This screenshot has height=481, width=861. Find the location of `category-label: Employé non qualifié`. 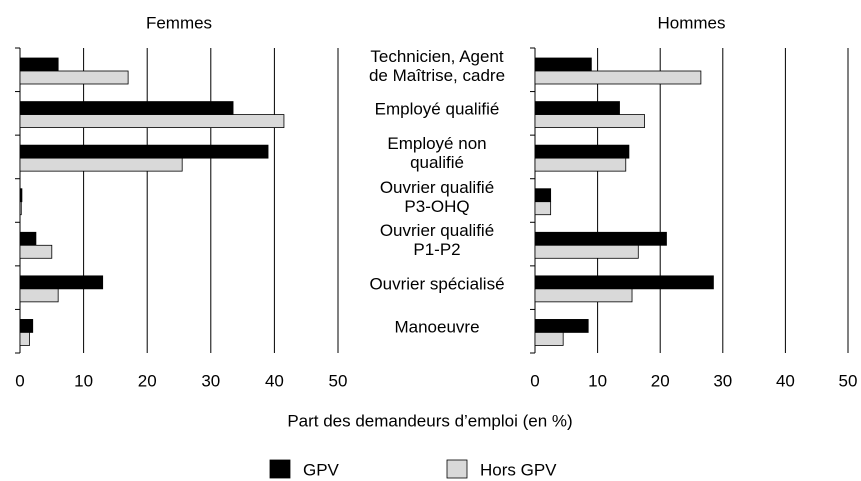

category-label: Employé non qualifié is located at coordinates (437, 152).